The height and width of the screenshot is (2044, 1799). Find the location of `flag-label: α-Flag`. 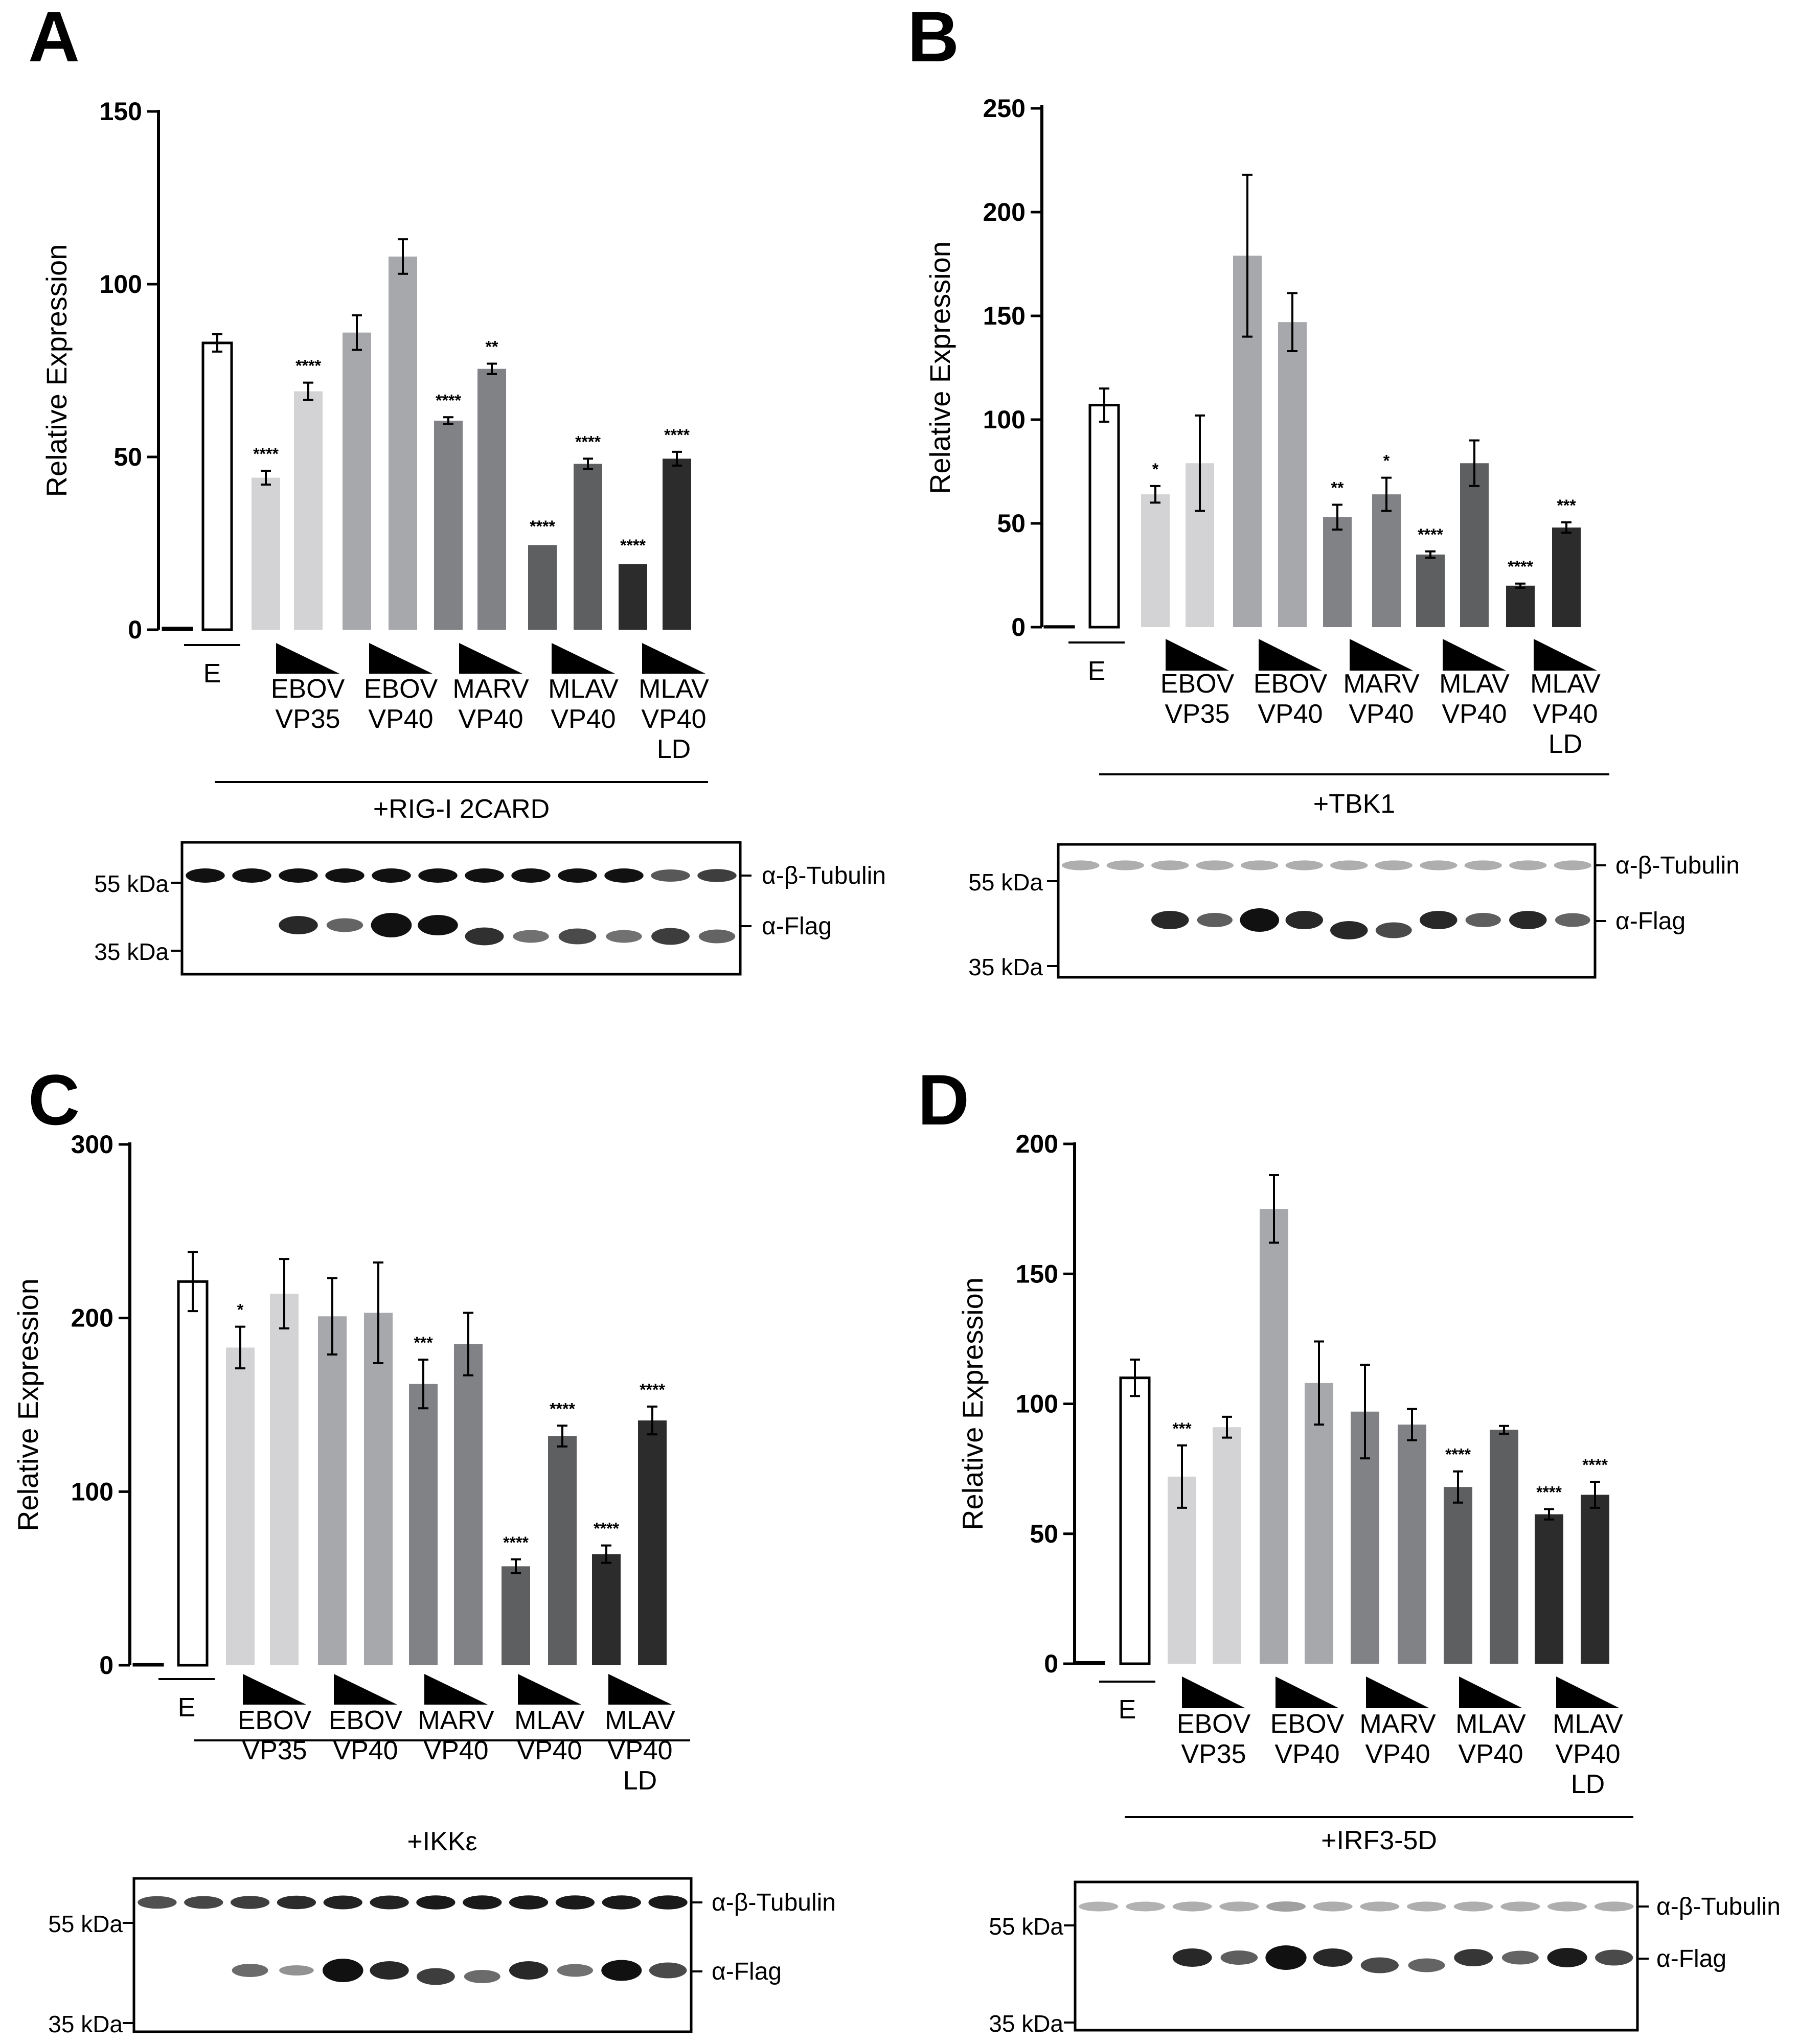

flag-label: α-Flag is located at coordinates (1650, 921).